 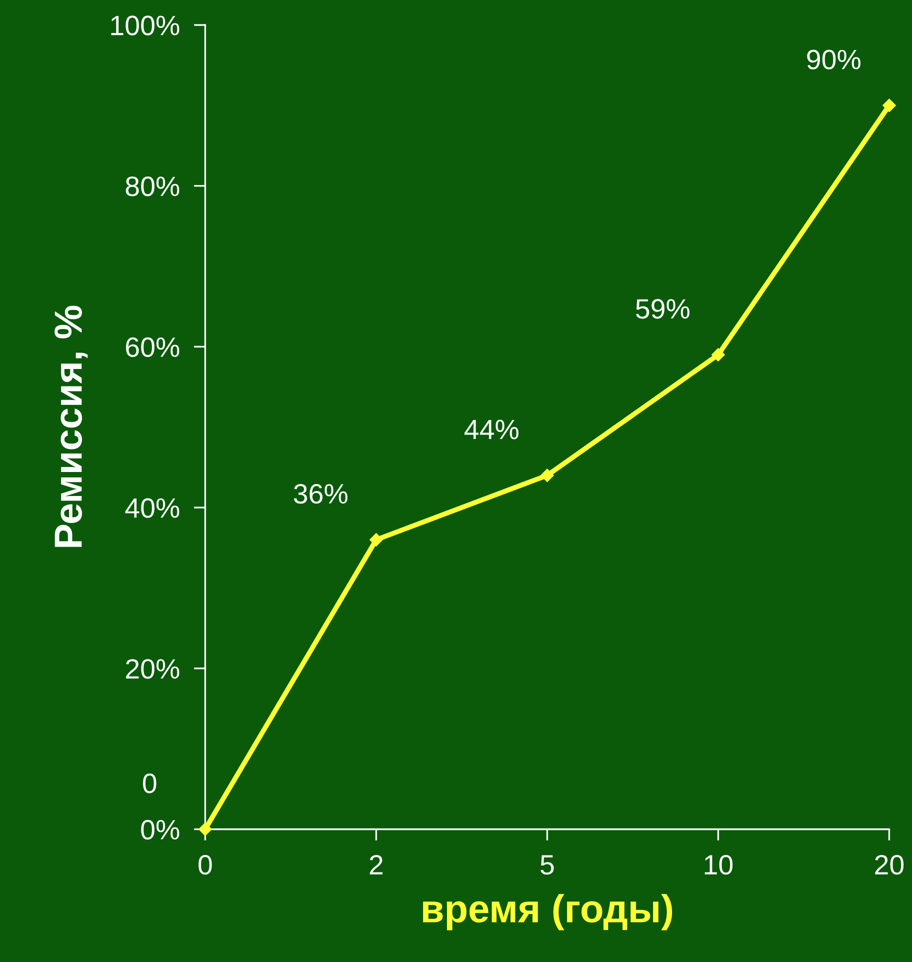 I want to click on x-tick-label: 2, so click(x=376, y=864).